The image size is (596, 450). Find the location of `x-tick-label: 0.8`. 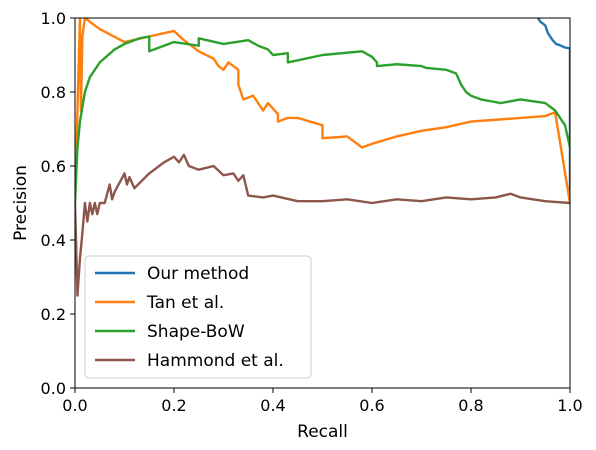

x-tick-label: 0.8 is located at coordinates (470, 405).